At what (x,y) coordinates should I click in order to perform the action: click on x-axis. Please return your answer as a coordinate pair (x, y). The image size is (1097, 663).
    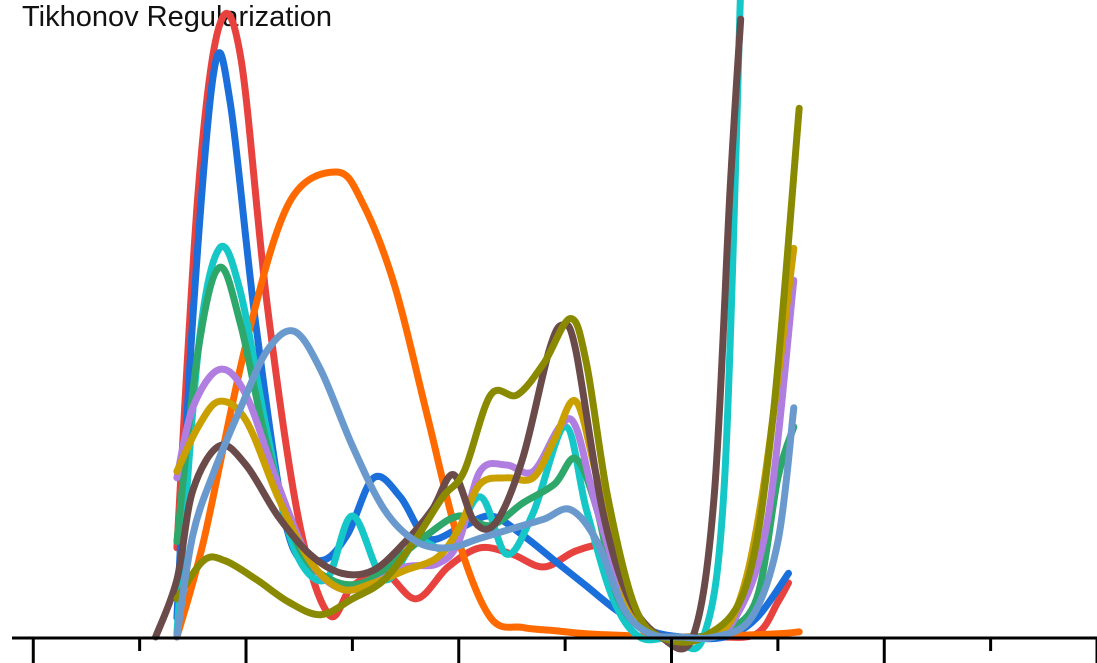
    Looking at the image, I should click on (554, 649).